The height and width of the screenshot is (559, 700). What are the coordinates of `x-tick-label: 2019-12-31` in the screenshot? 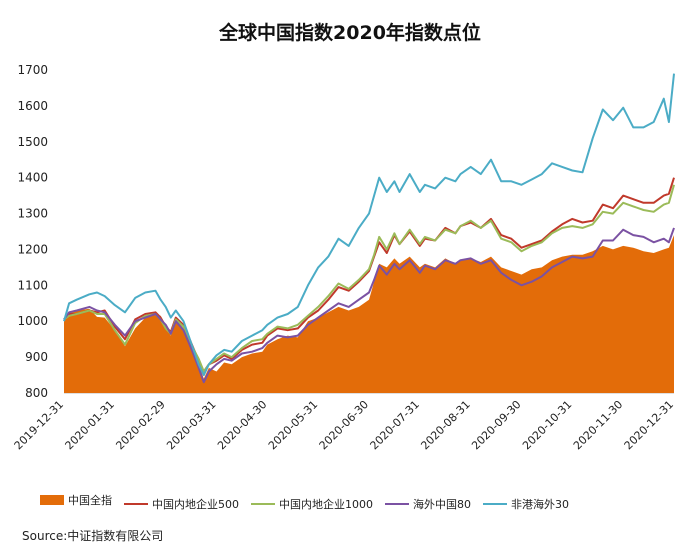 It's located at (39, 425).